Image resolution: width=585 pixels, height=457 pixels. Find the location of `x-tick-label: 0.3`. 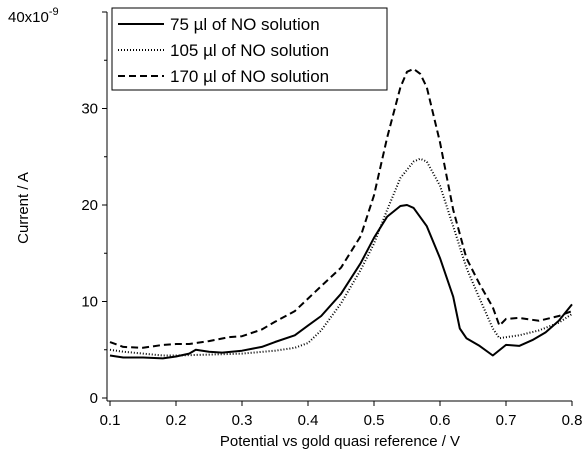

x-tick-label: 0.3 is located at coordinates (242, 420).